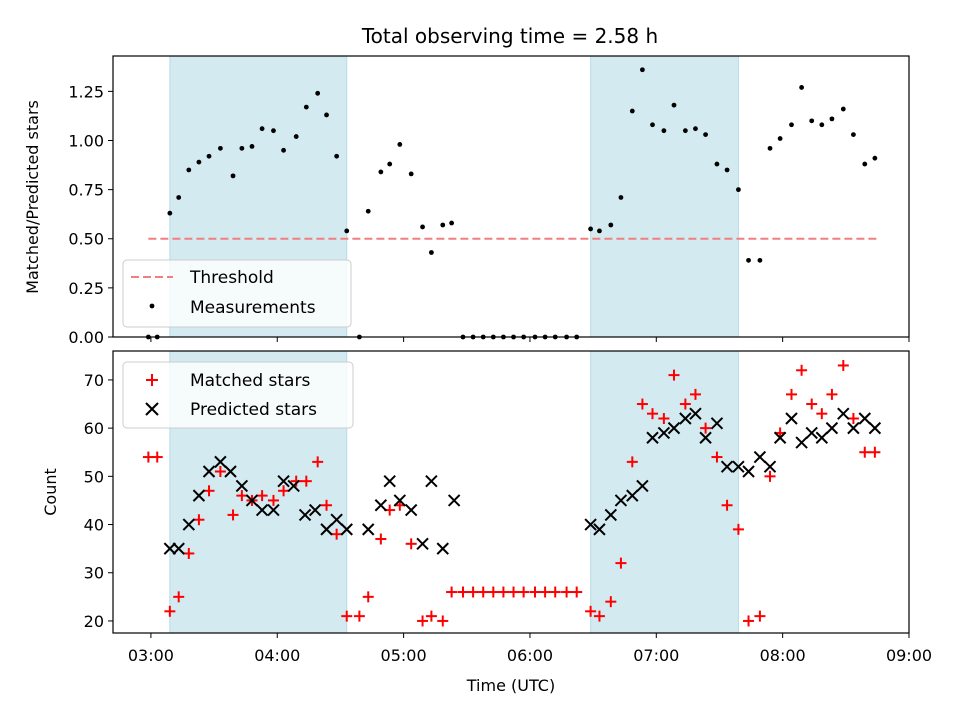  Describe the element at coordinates (94, 621) in the screenshot. I see `y-tick-label: 20` at that location.